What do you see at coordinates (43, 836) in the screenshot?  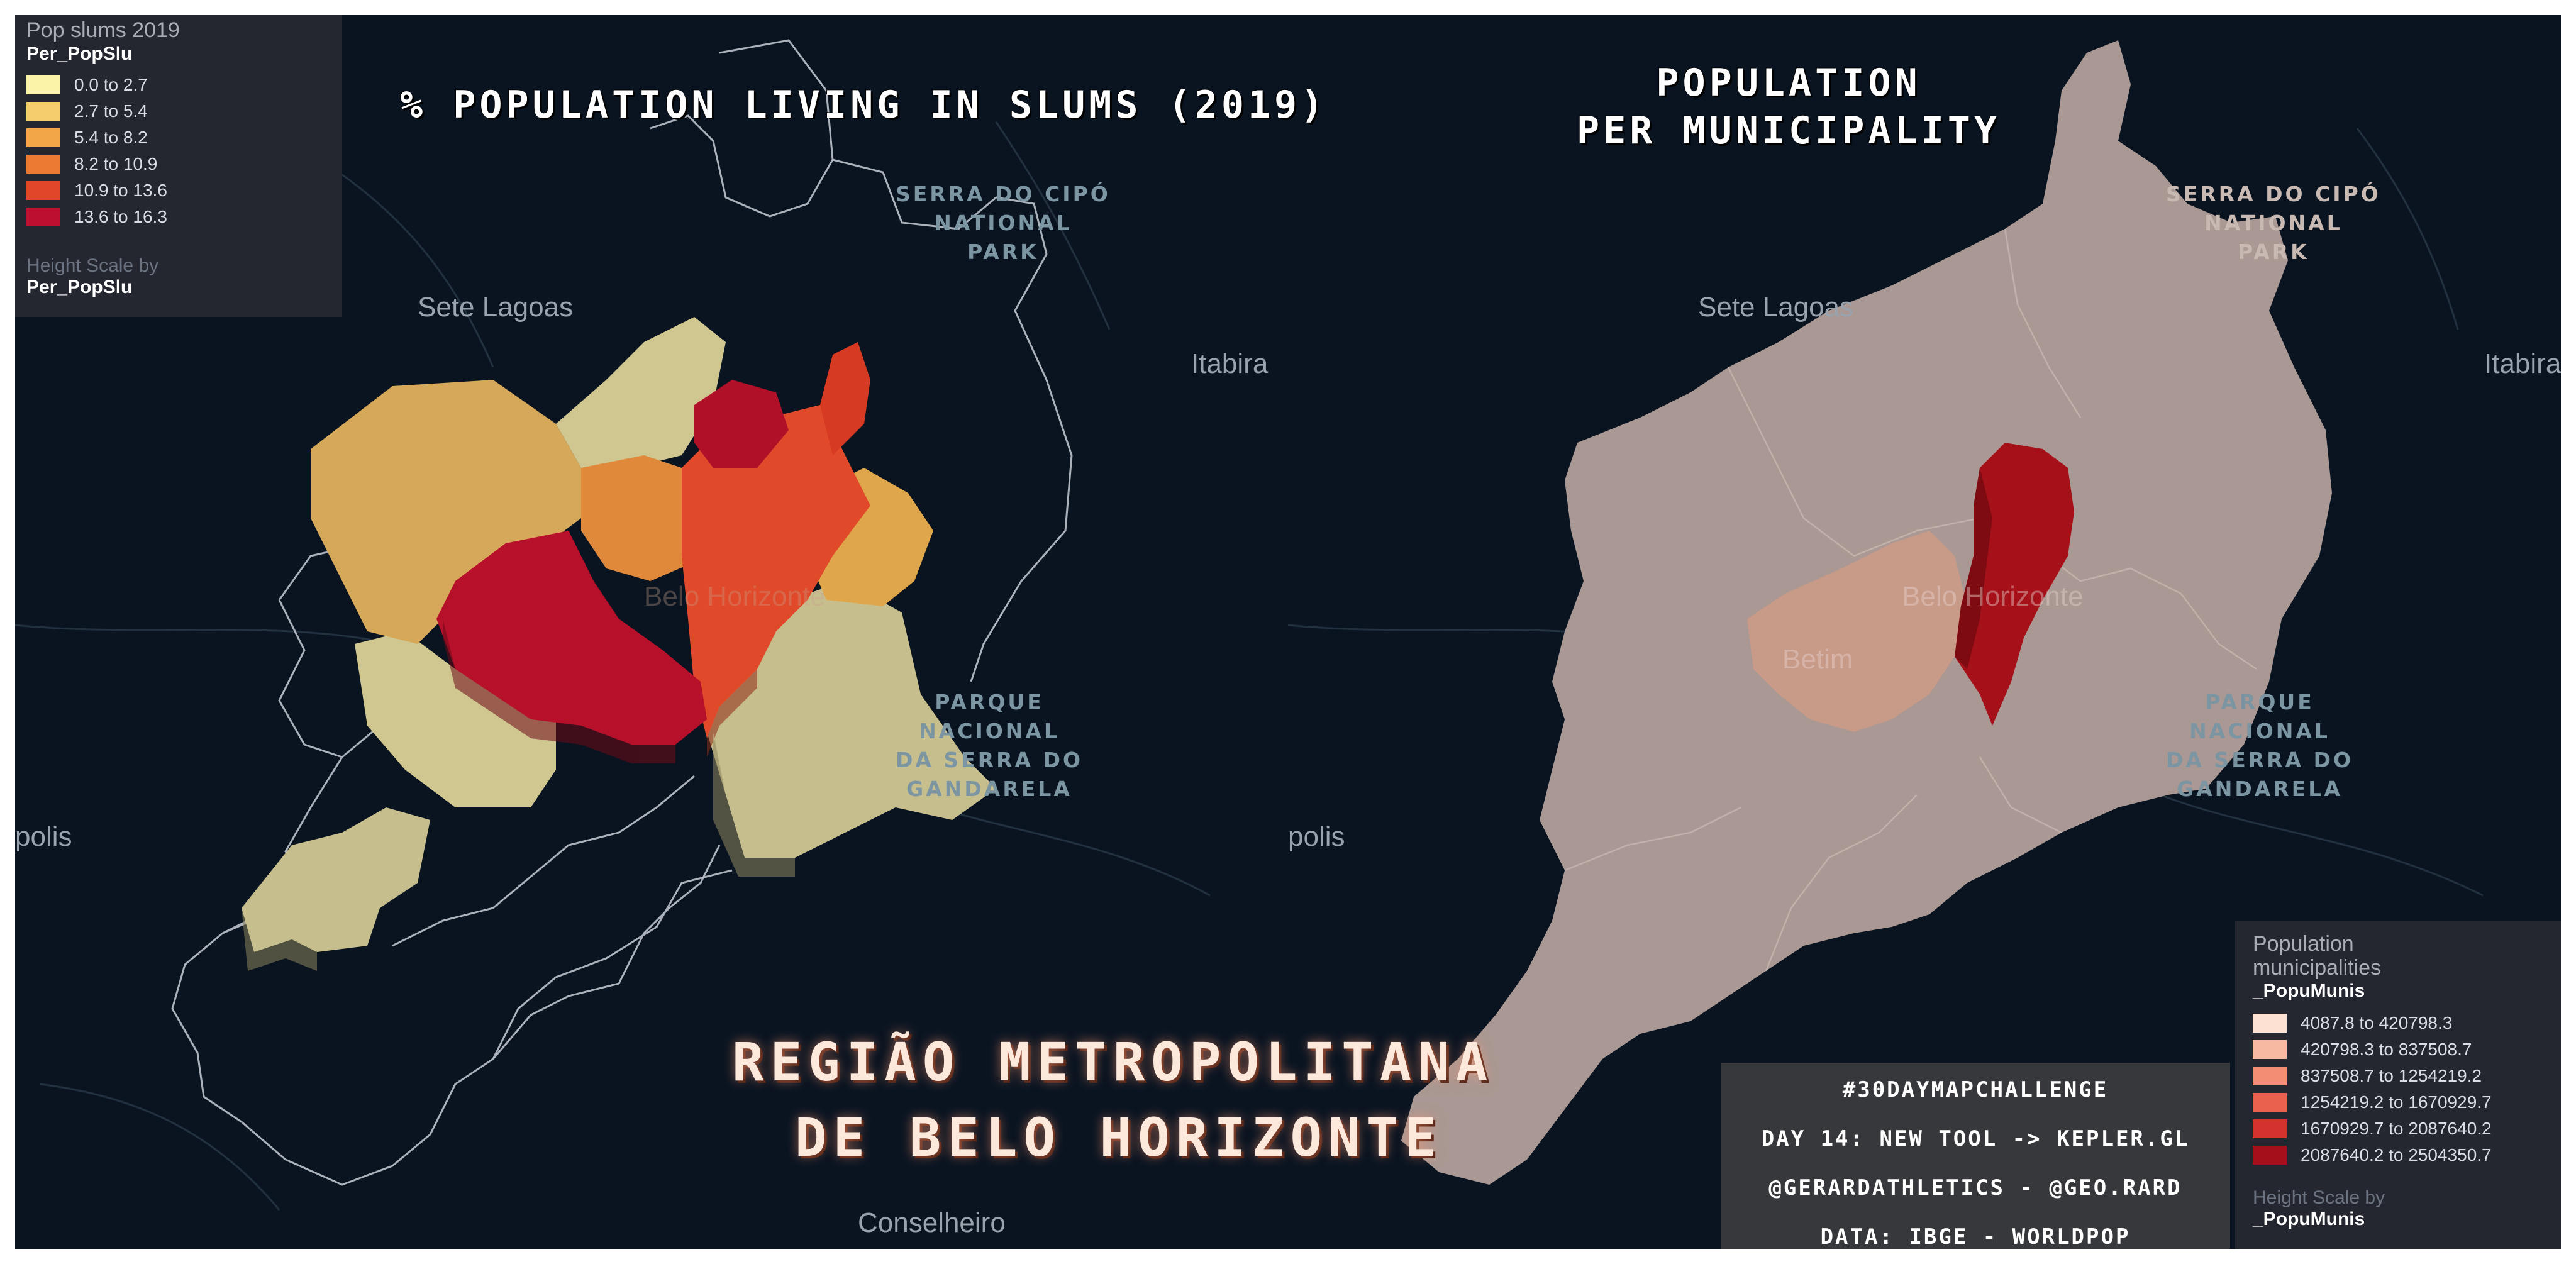 I see `label-polis-left: polis` at bounding box center [43, 836].